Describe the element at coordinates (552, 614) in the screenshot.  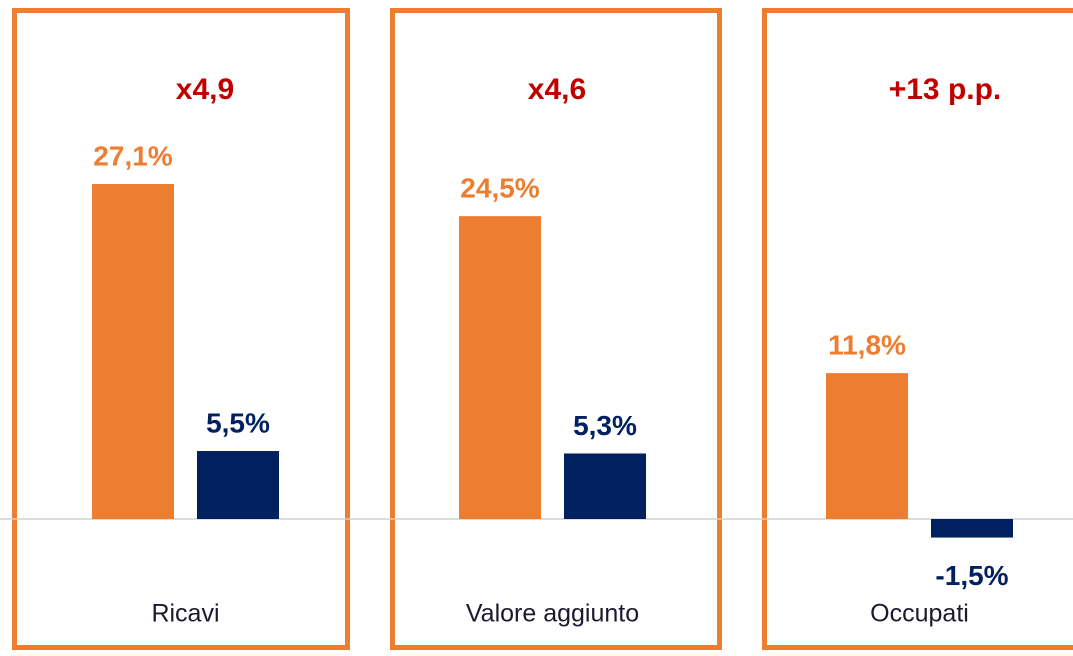
I see `category-label: Valore aggiunto` at that location.